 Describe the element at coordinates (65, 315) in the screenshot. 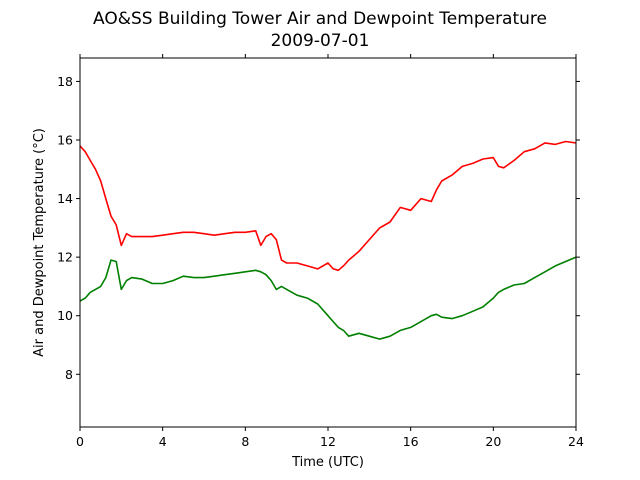

I see `y-tick-label: 10` at that location.